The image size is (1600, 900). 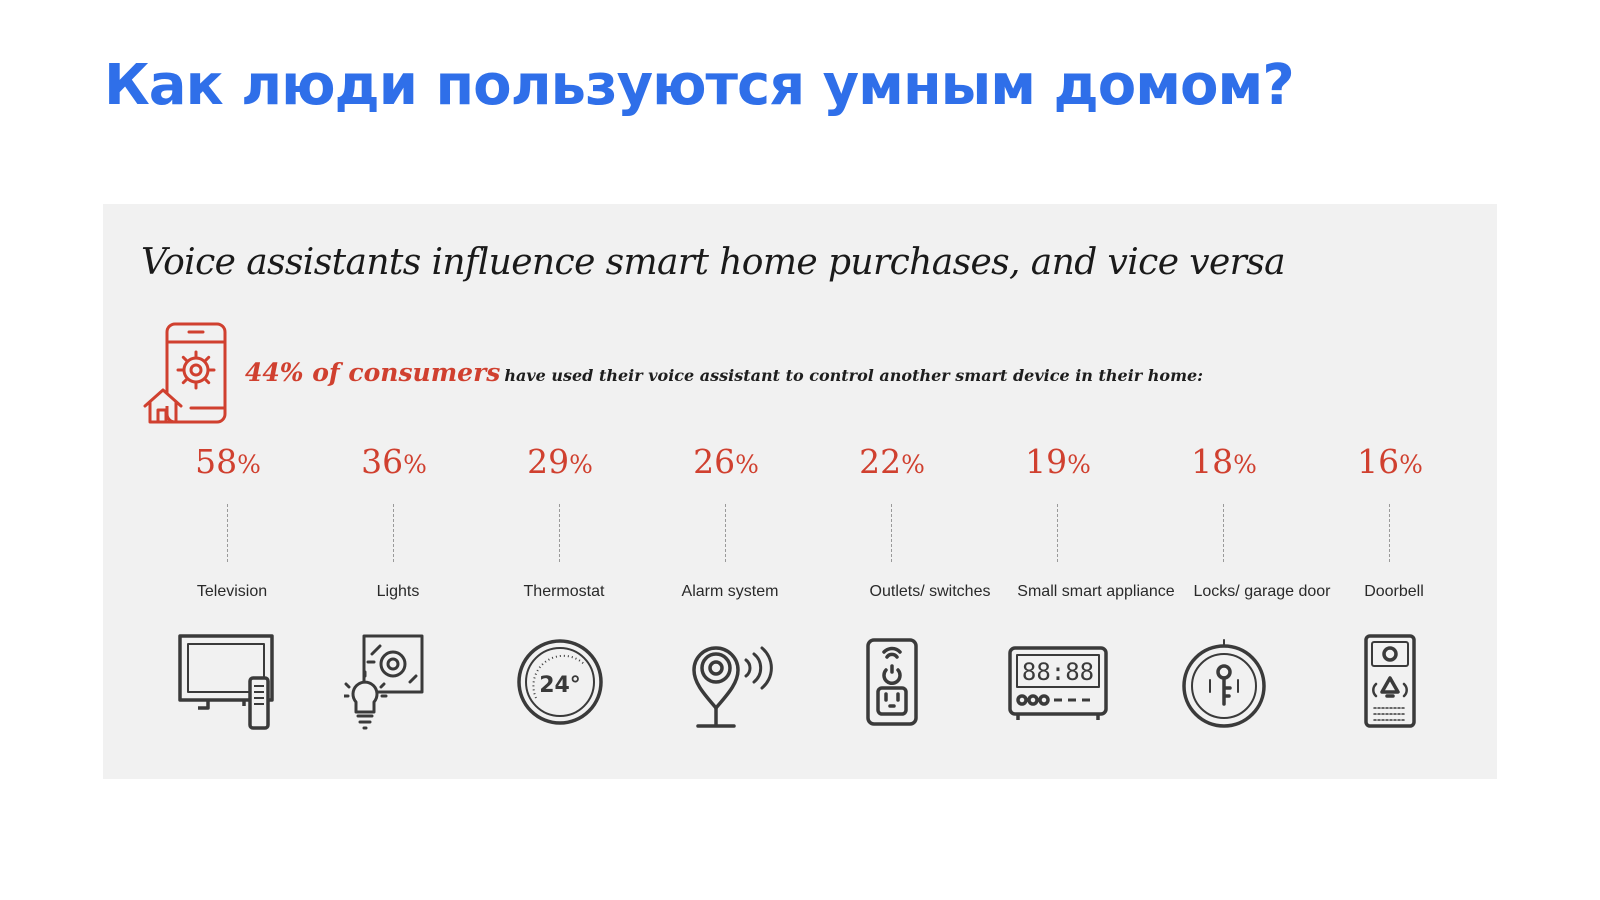 What do you see at coordinates (564, 591) in the screenshot?
I see `device-label: Thermostat` at bounding box center [564, 591].